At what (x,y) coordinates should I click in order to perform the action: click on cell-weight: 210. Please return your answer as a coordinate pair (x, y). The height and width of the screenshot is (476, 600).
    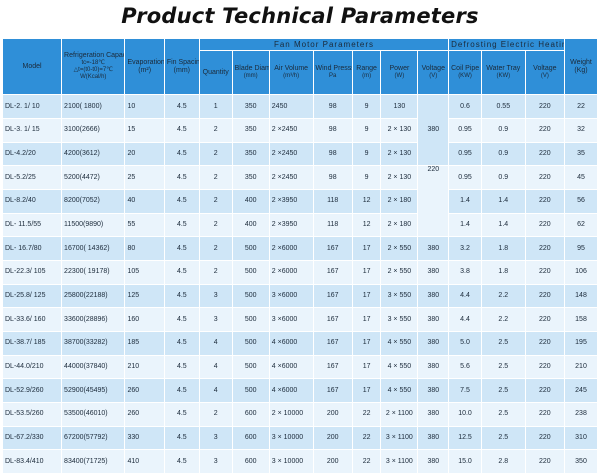
    Looking at the image, I should click on (581, 367).